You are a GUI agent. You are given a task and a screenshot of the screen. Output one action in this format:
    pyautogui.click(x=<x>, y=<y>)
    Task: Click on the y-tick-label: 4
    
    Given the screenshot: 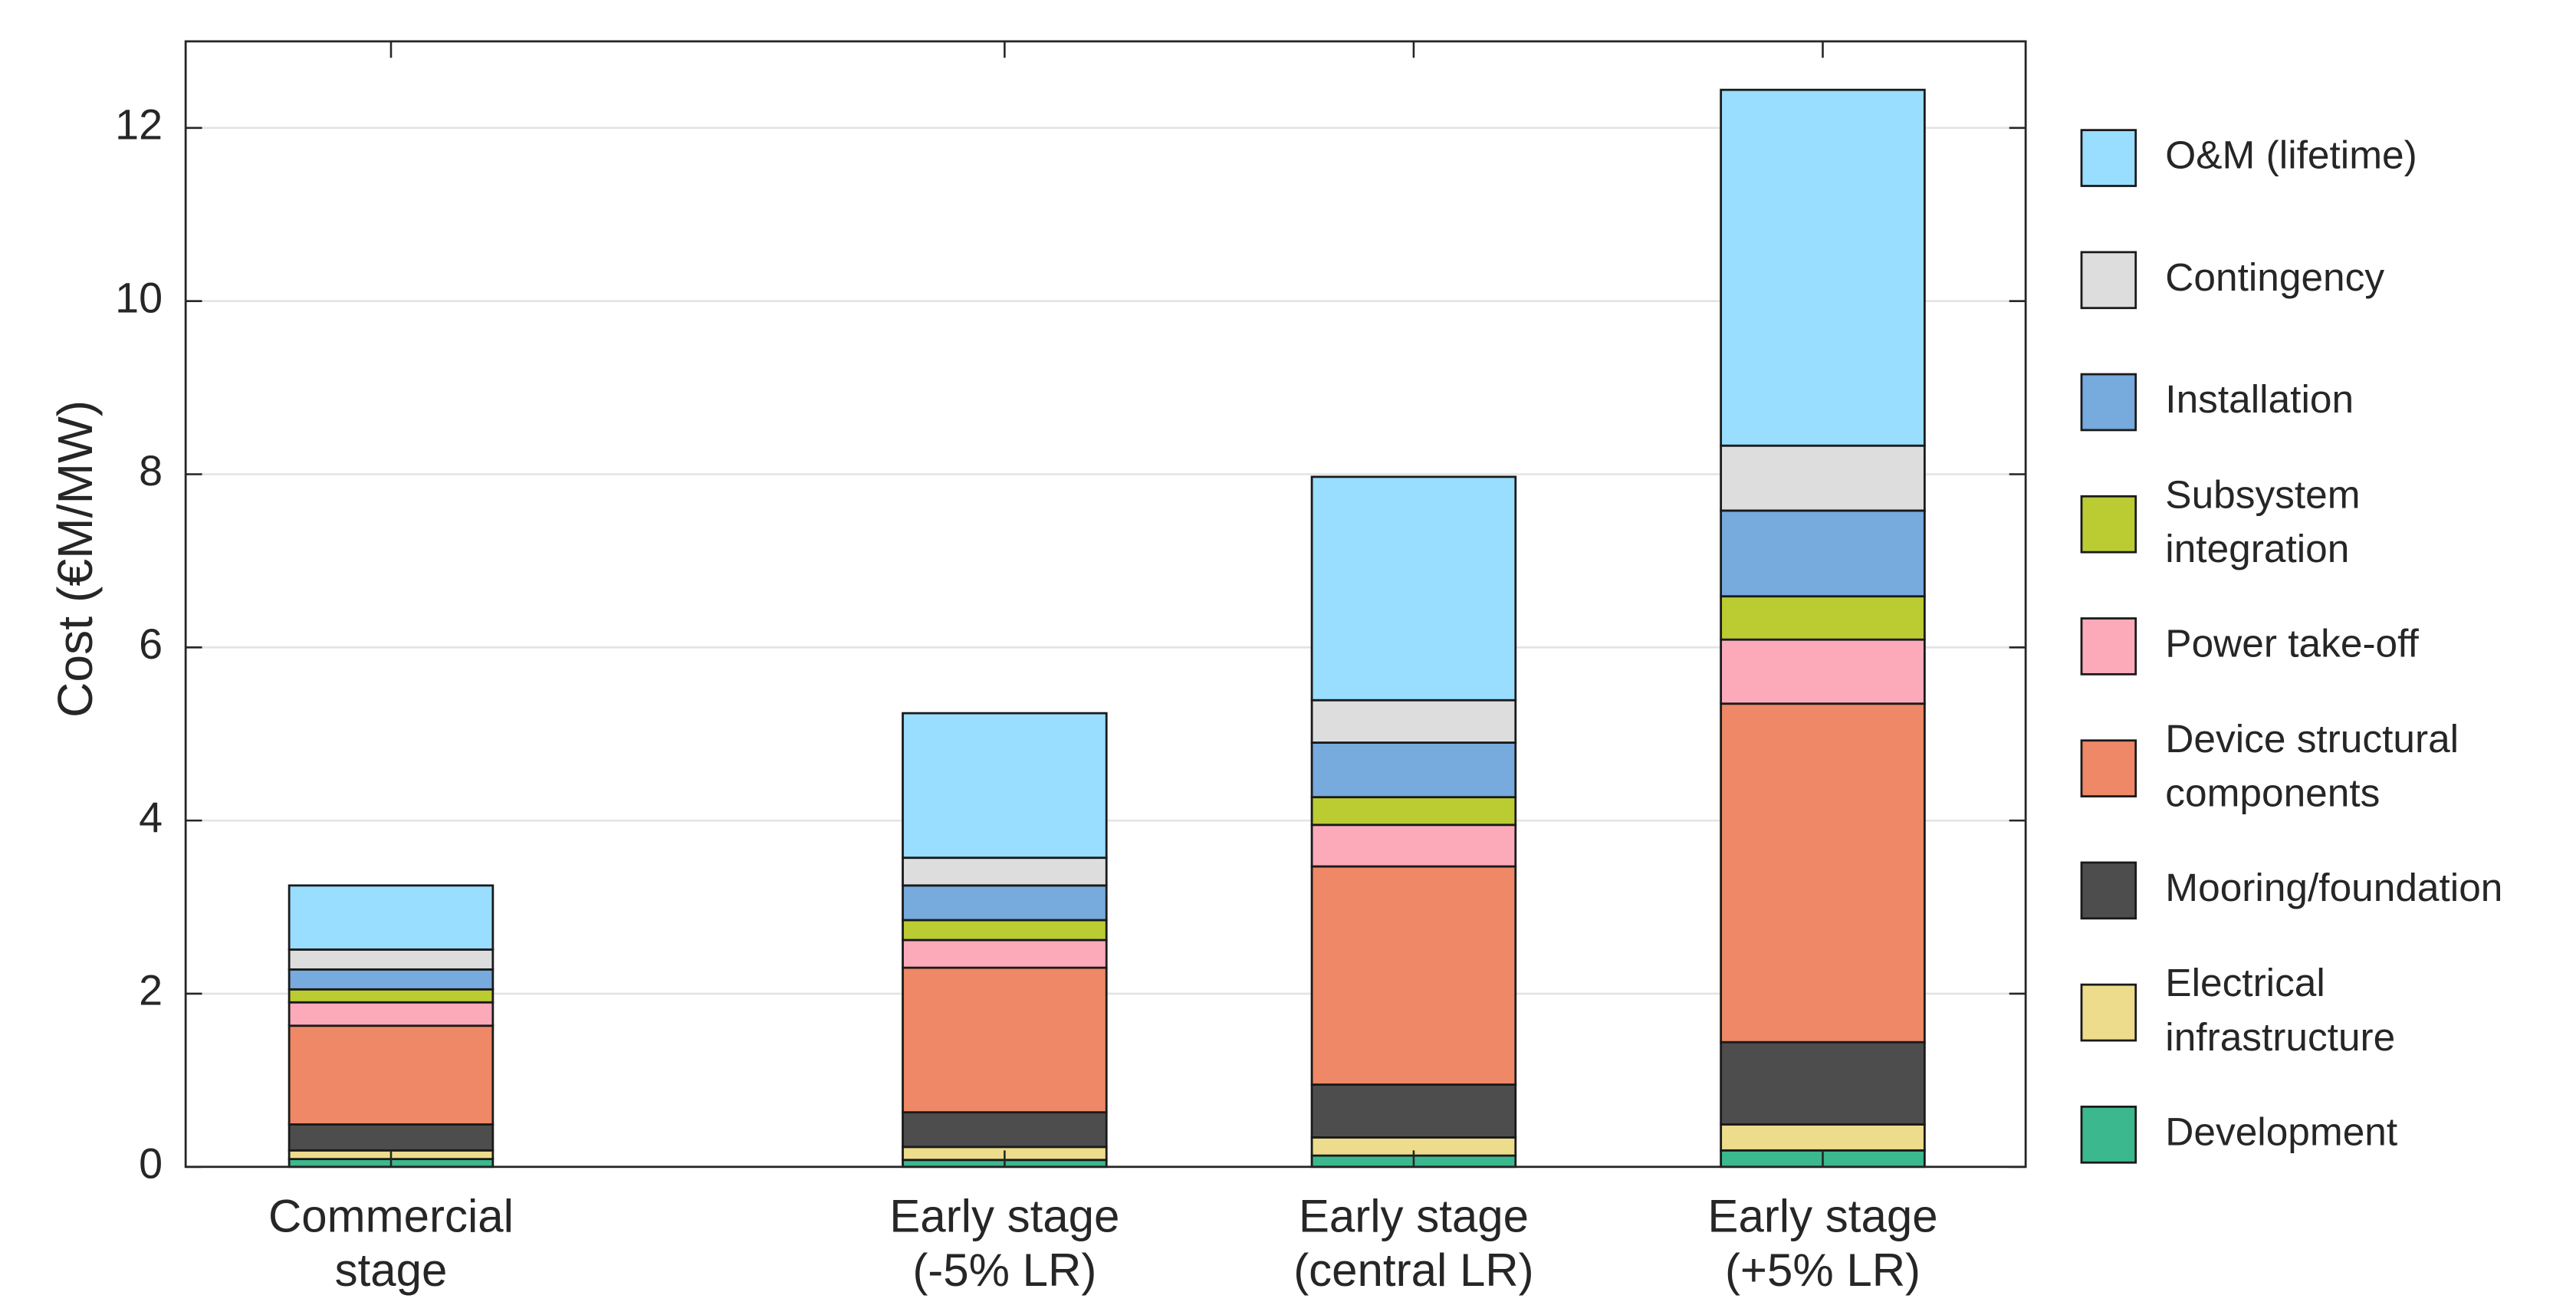 What is the action you would take?
    pyautogui.click(x=151, y=817)
    